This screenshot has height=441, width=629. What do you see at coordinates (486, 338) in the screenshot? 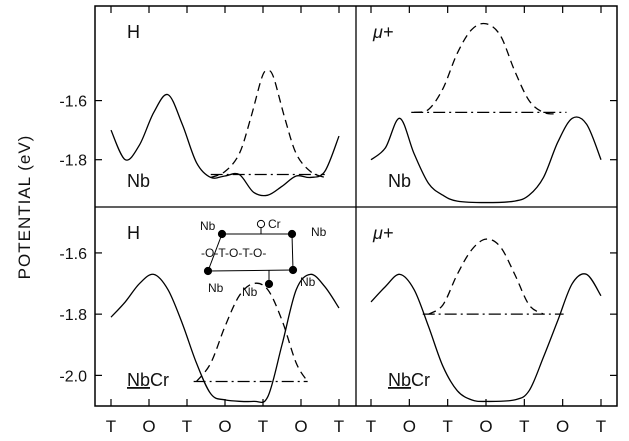
I see `bottom-right-solid-curve` at bounding box center [486, 338].